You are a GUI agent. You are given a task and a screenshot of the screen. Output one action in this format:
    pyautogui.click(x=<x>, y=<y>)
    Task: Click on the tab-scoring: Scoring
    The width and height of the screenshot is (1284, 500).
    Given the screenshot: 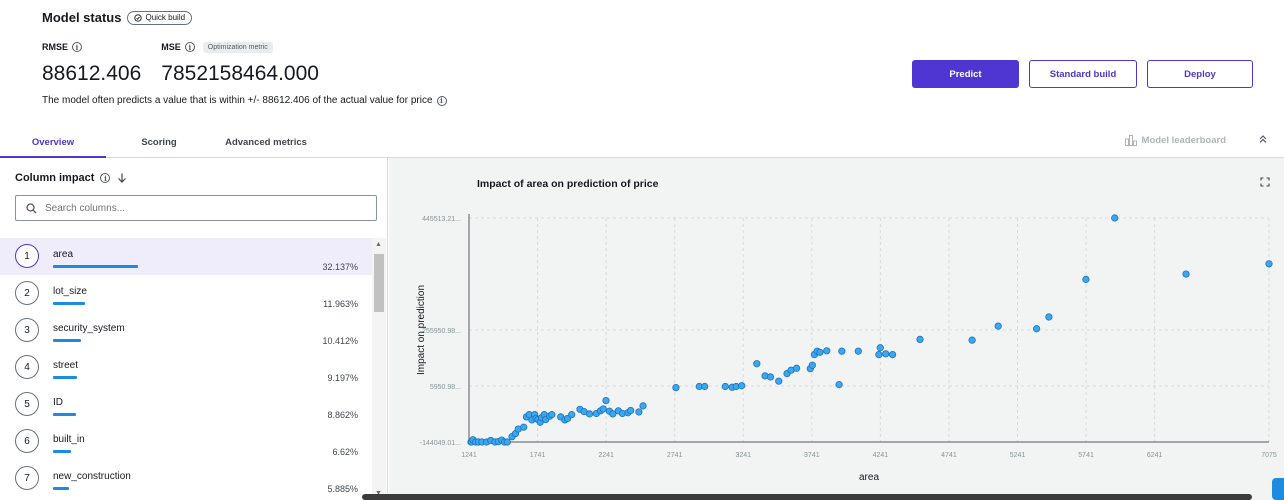 What is the action you would take?
    pyautogui.click(x=159, y=142)
    